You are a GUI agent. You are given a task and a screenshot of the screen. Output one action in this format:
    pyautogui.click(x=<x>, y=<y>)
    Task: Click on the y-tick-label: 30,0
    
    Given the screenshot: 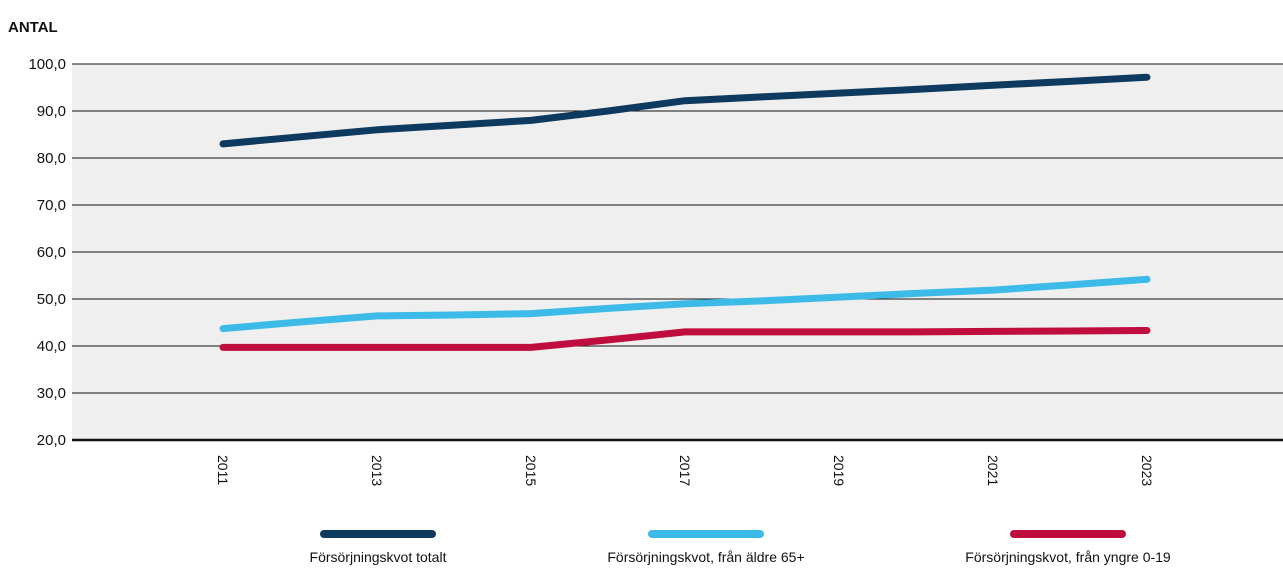 What is the action you would take?
    pyautogui.click(x=51, y=393)
    